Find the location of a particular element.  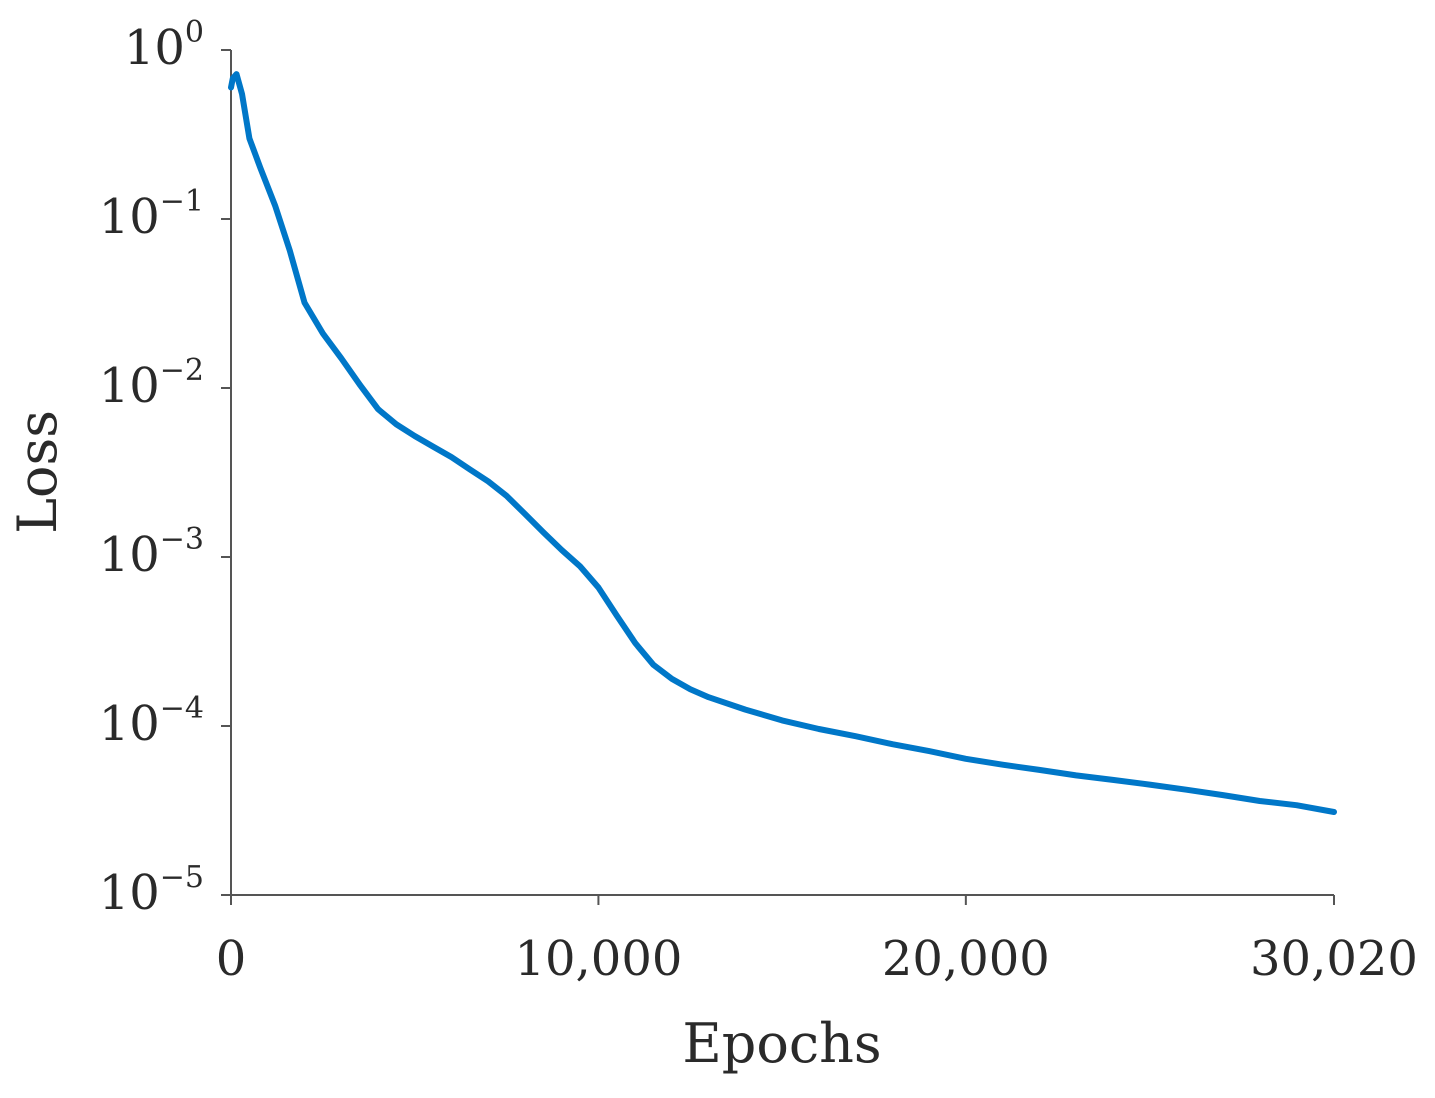

y-tick-label-exponent: −2 is located at coordinates (182, 370).